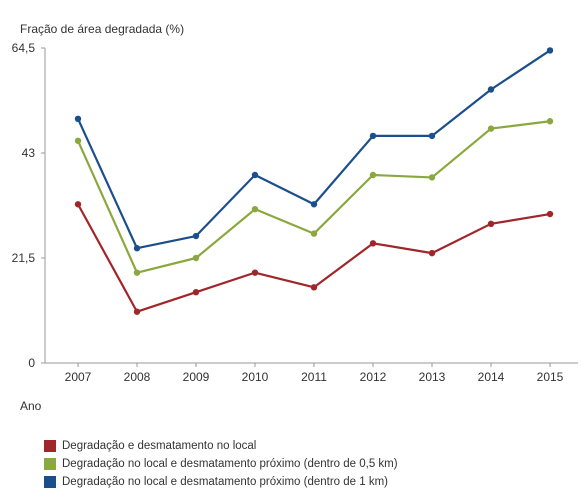  What do you see at coordinates (196, 377) in the screenshot?
I see `x-tick-label: 2009` at bounding box center [196, 377].